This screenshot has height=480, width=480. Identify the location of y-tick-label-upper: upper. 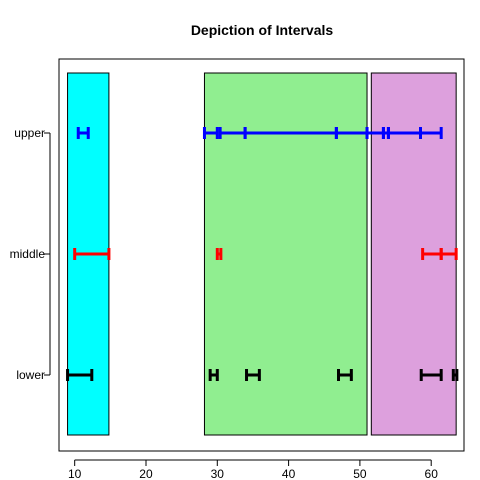
(29, 133).